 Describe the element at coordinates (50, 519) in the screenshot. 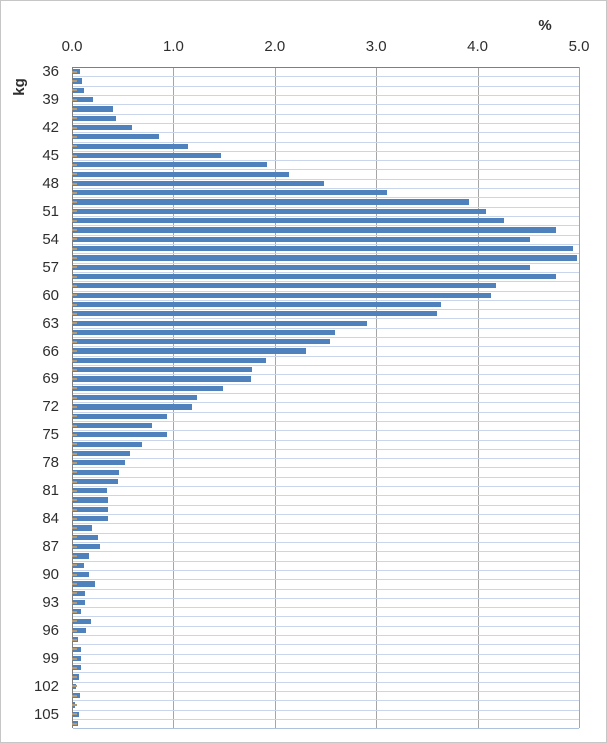

I see `y-tick-label: 84` at that location.